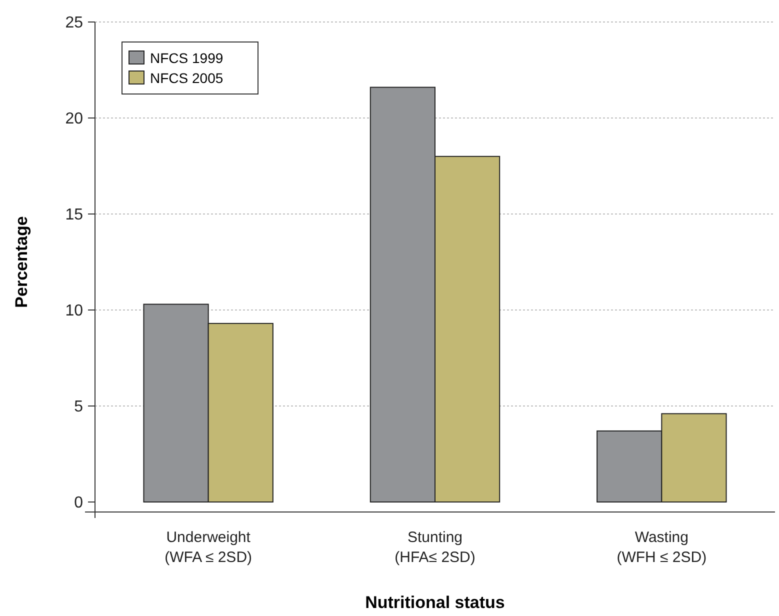  What do you see at coordinates (74, 119) in the screenshot?
I see `y-tick-label: 20` at bounding box center [74, 119].